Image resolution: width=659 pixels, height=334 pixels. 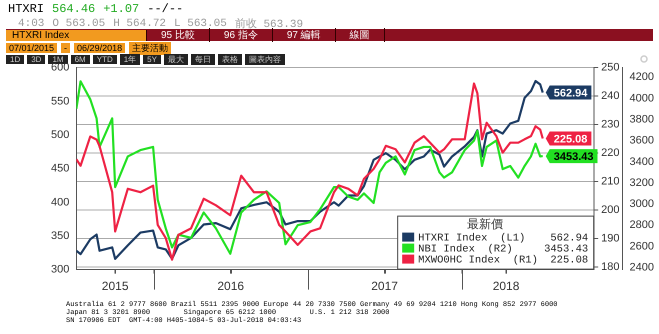 What do you see at coordinates (60, 270) in the screenshot?
I see `y-tick-label: 300` at bounding box center [60, 270].